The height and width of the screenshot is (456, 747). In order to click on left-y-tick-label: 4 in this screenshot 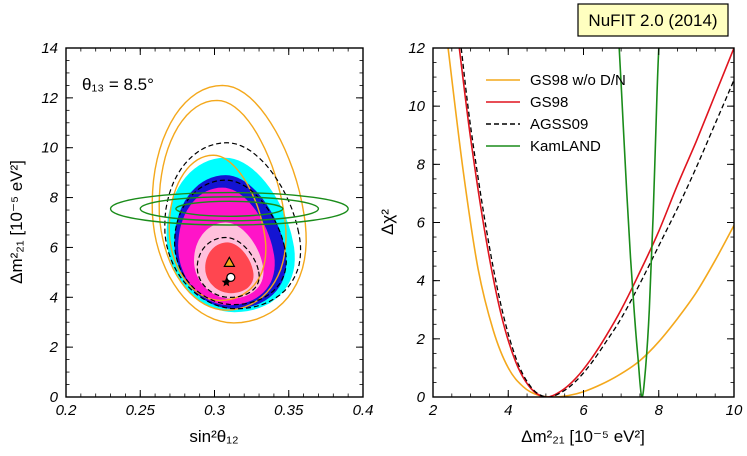, I will do `click(54, 297)`.